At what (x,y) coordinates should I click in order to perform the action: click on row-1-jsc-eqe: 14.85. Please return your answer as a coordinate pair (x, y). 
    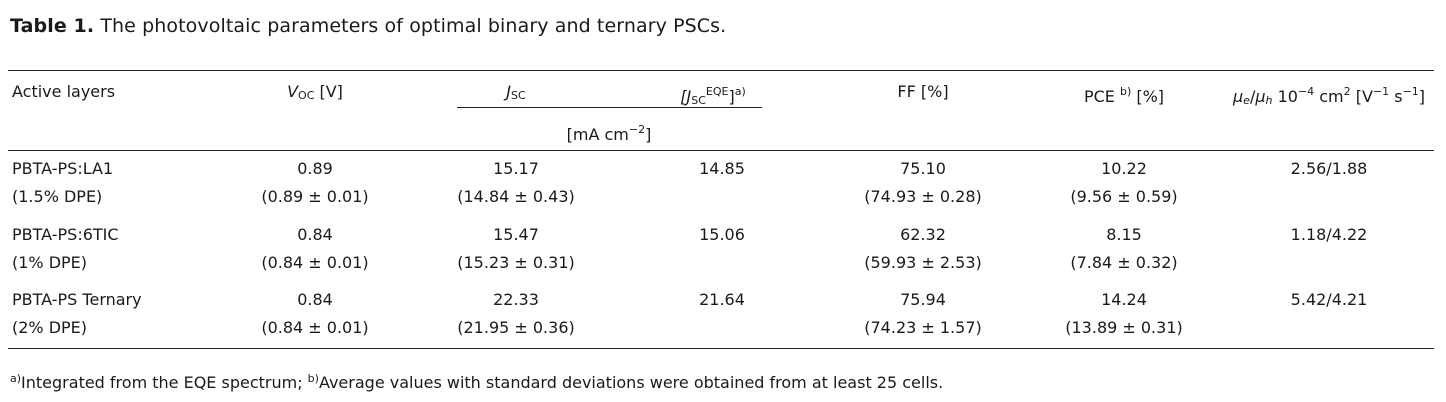
    Looking at the image, I should click on (722, 168).